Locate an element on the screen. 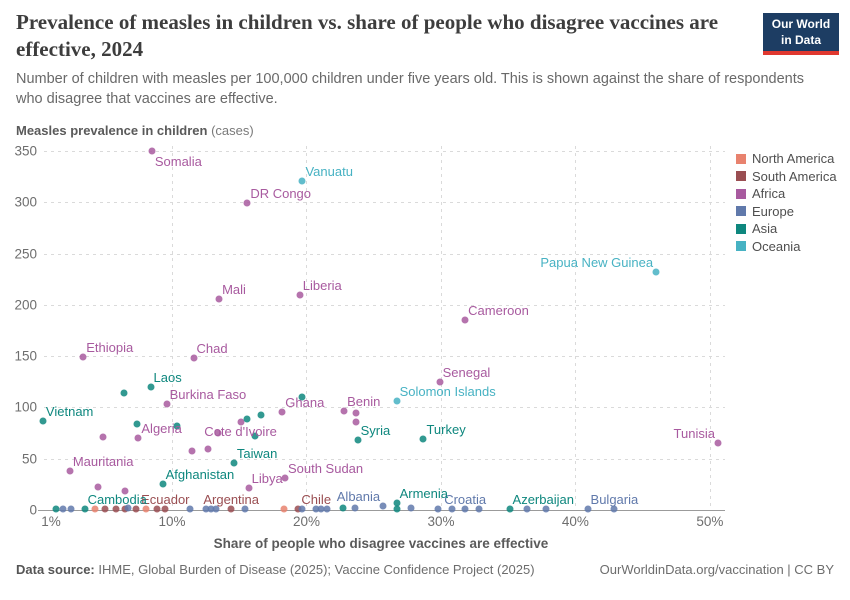  data-point-syria is located at coordinates (358, 440).